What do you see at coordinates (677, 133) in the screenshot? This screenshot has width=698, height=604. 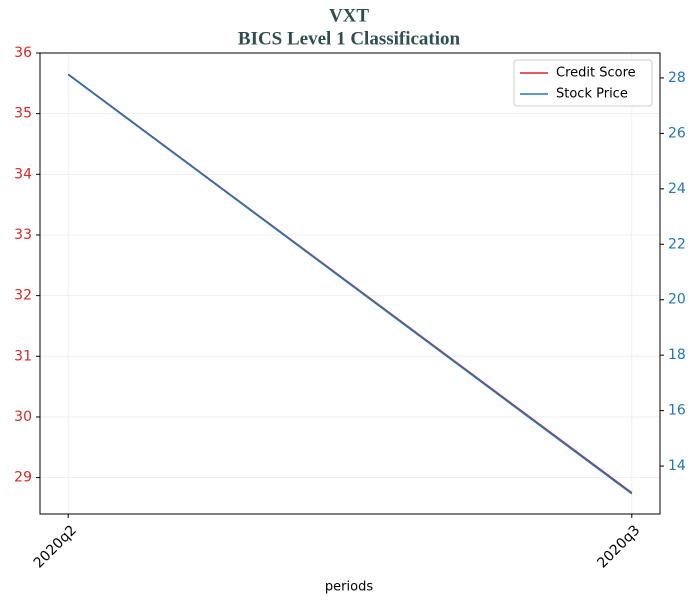 I see `y2-tick-label: 26` at bounding box center [677, 133].